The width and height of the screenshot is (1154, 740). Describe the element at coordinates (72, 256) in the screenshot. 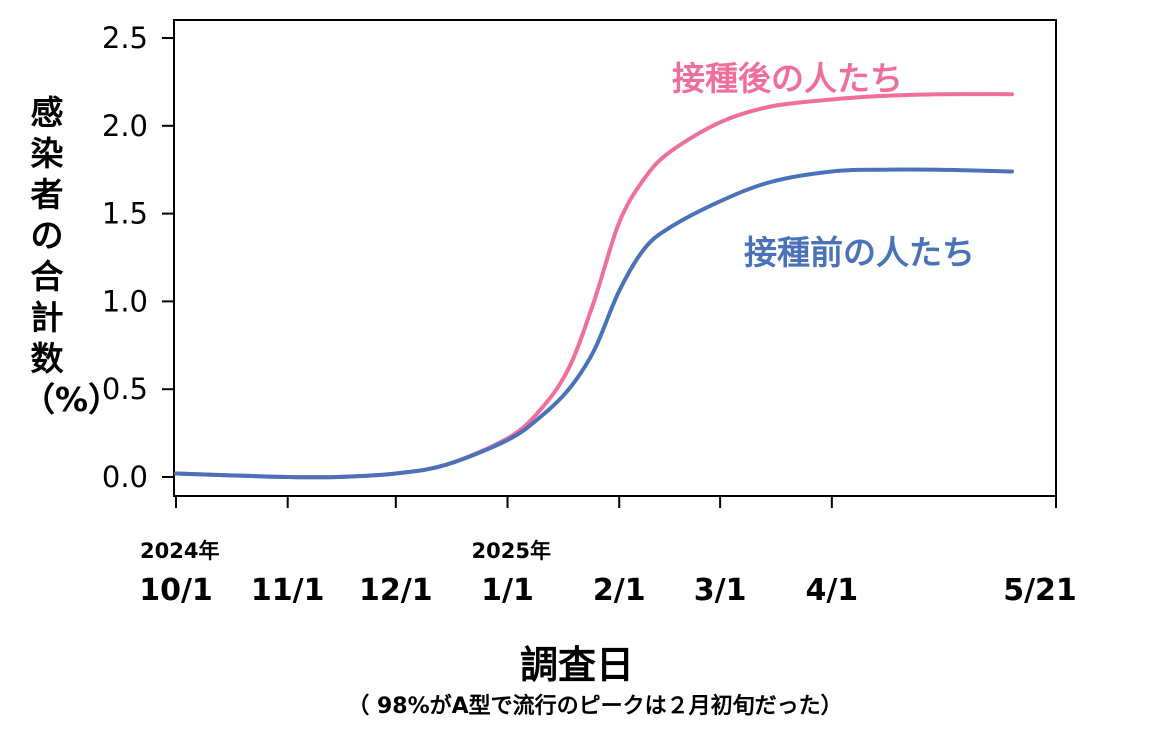

I see `y-axis-label: 感染者の合計数（%）` at that location.